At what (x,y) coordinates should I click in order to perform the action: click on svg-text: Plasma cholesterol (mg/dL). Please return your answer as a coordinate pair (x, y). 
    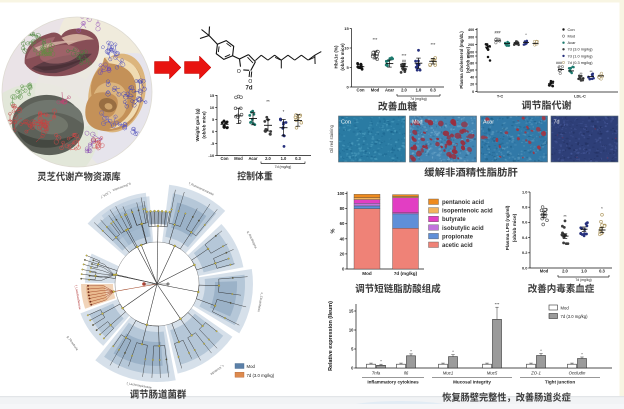
    Looking at the image, I should click on (461, 60).